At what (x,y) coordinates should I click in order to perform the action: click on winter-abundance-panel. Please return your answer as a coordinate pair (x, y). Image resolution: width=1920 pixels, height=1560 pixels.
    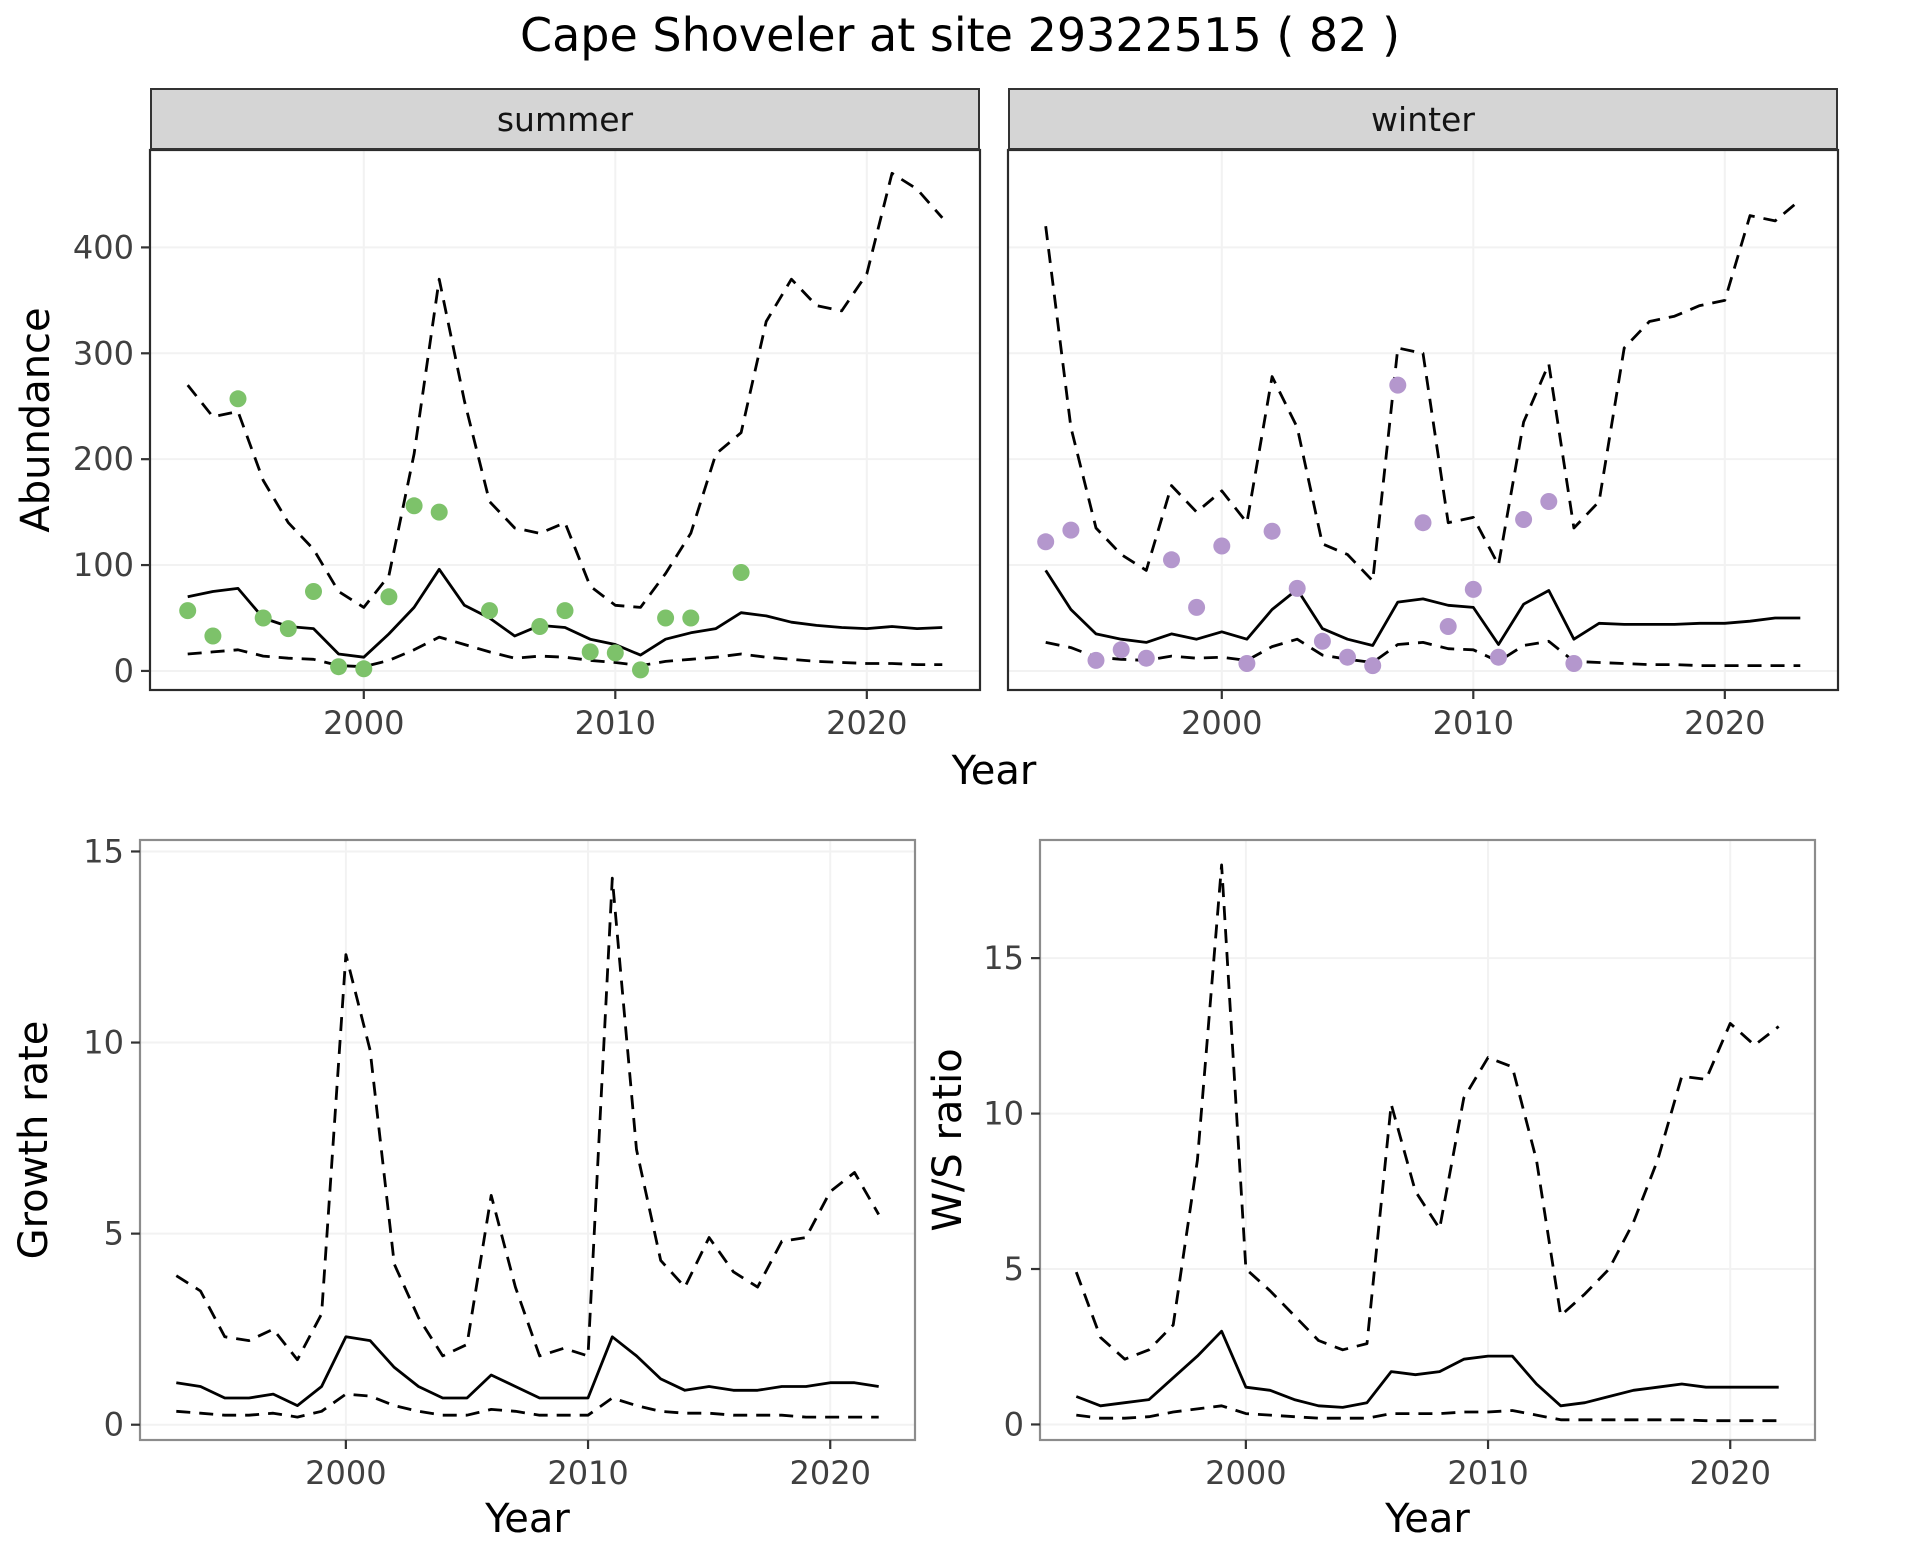
    Looking at the image, I should click on (1423, 420).